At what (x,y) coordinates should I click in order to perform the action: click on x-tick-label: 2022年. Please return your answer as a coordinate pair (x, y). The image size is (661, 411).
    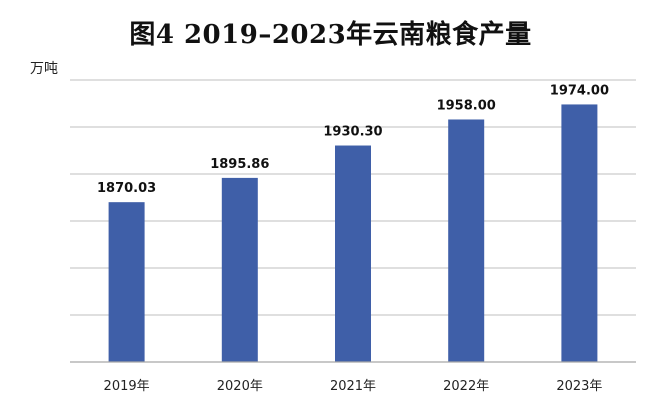
    Looking at the image, I should click on (466, 386).